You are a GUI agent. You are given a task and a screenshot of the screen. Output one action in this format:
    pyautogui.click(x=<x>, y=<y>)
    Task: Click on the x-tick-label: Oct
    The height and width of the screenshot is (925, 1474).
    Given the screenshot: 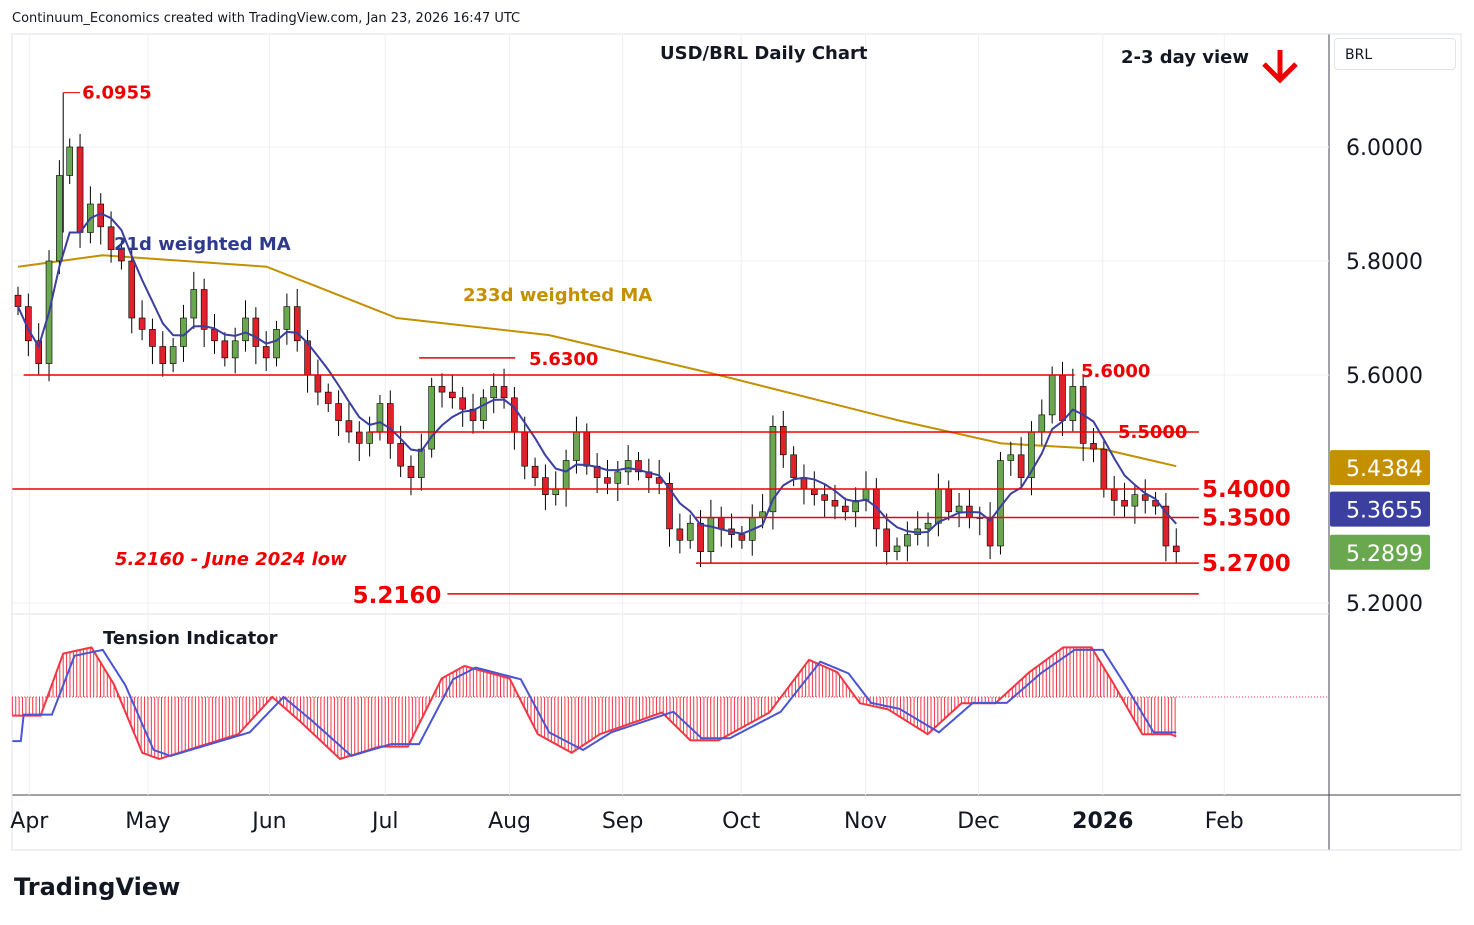 What is the action you would take?
    pyautogui.click(x=741, y=821)
    